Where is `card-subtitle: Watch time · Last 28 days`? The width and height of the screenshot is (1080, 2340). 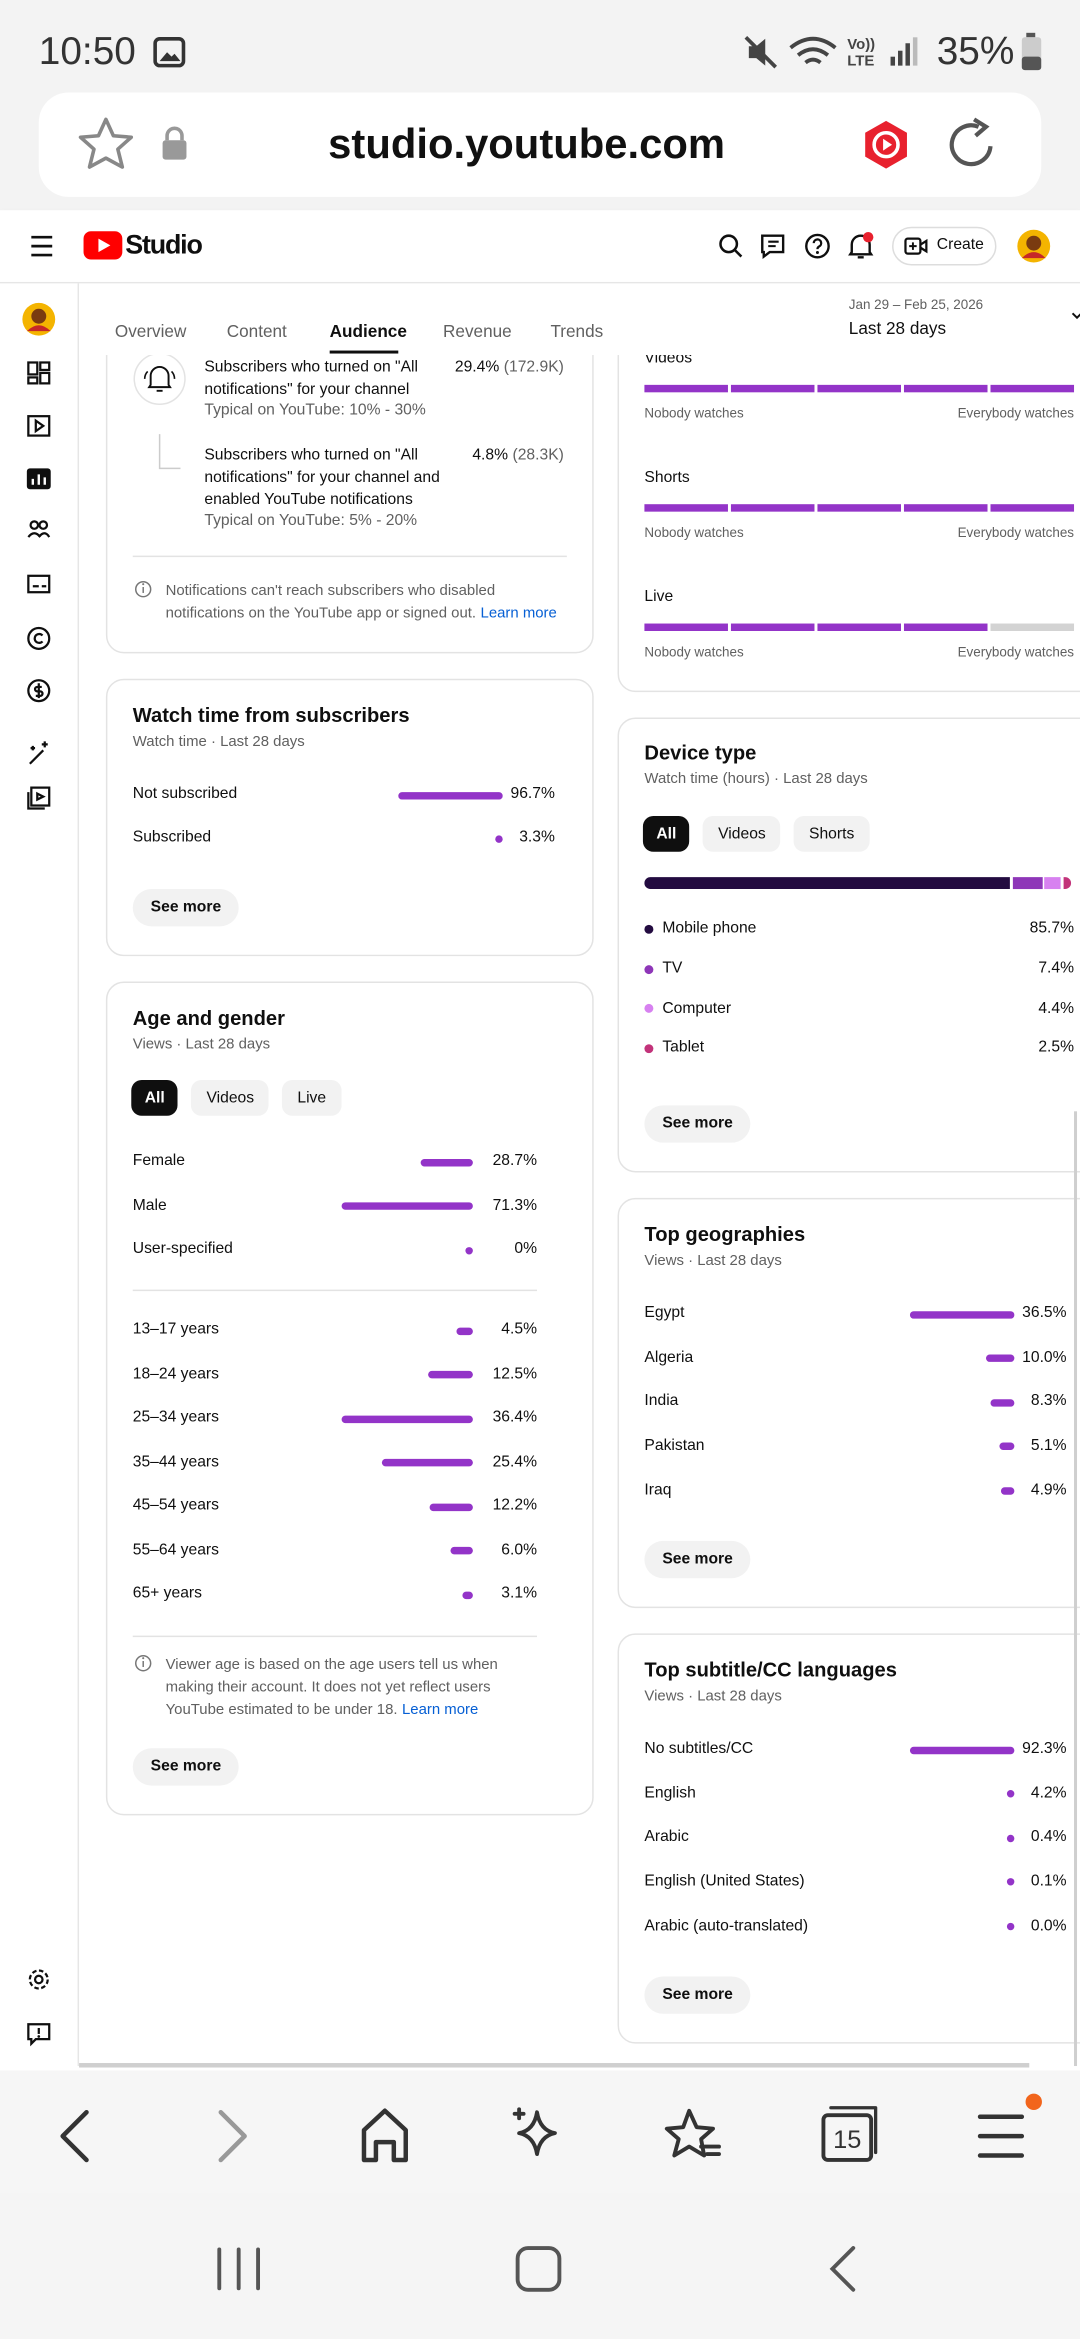
card-subtitle: Watch time · Last 28 days is located at coordinates (218, 741).